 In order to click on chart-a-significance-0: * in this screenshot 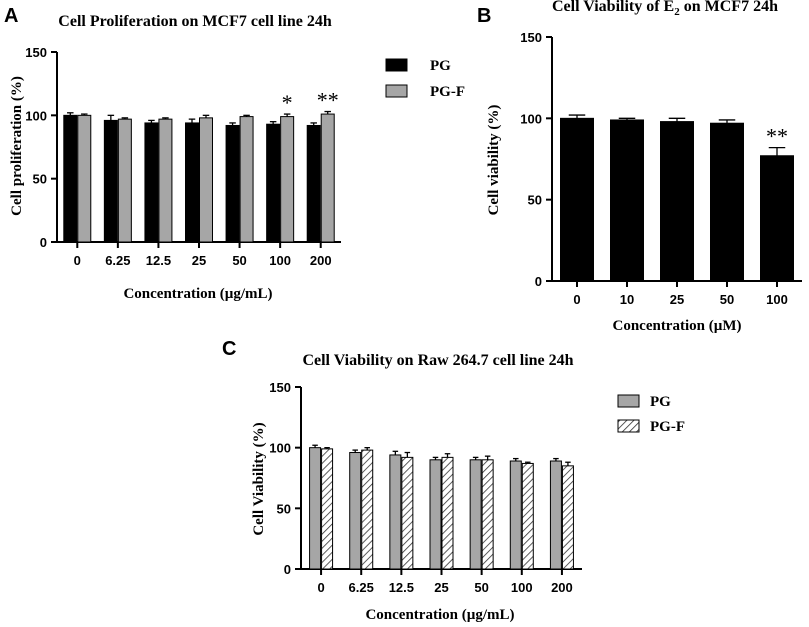, I will do `click(287, 102)`.